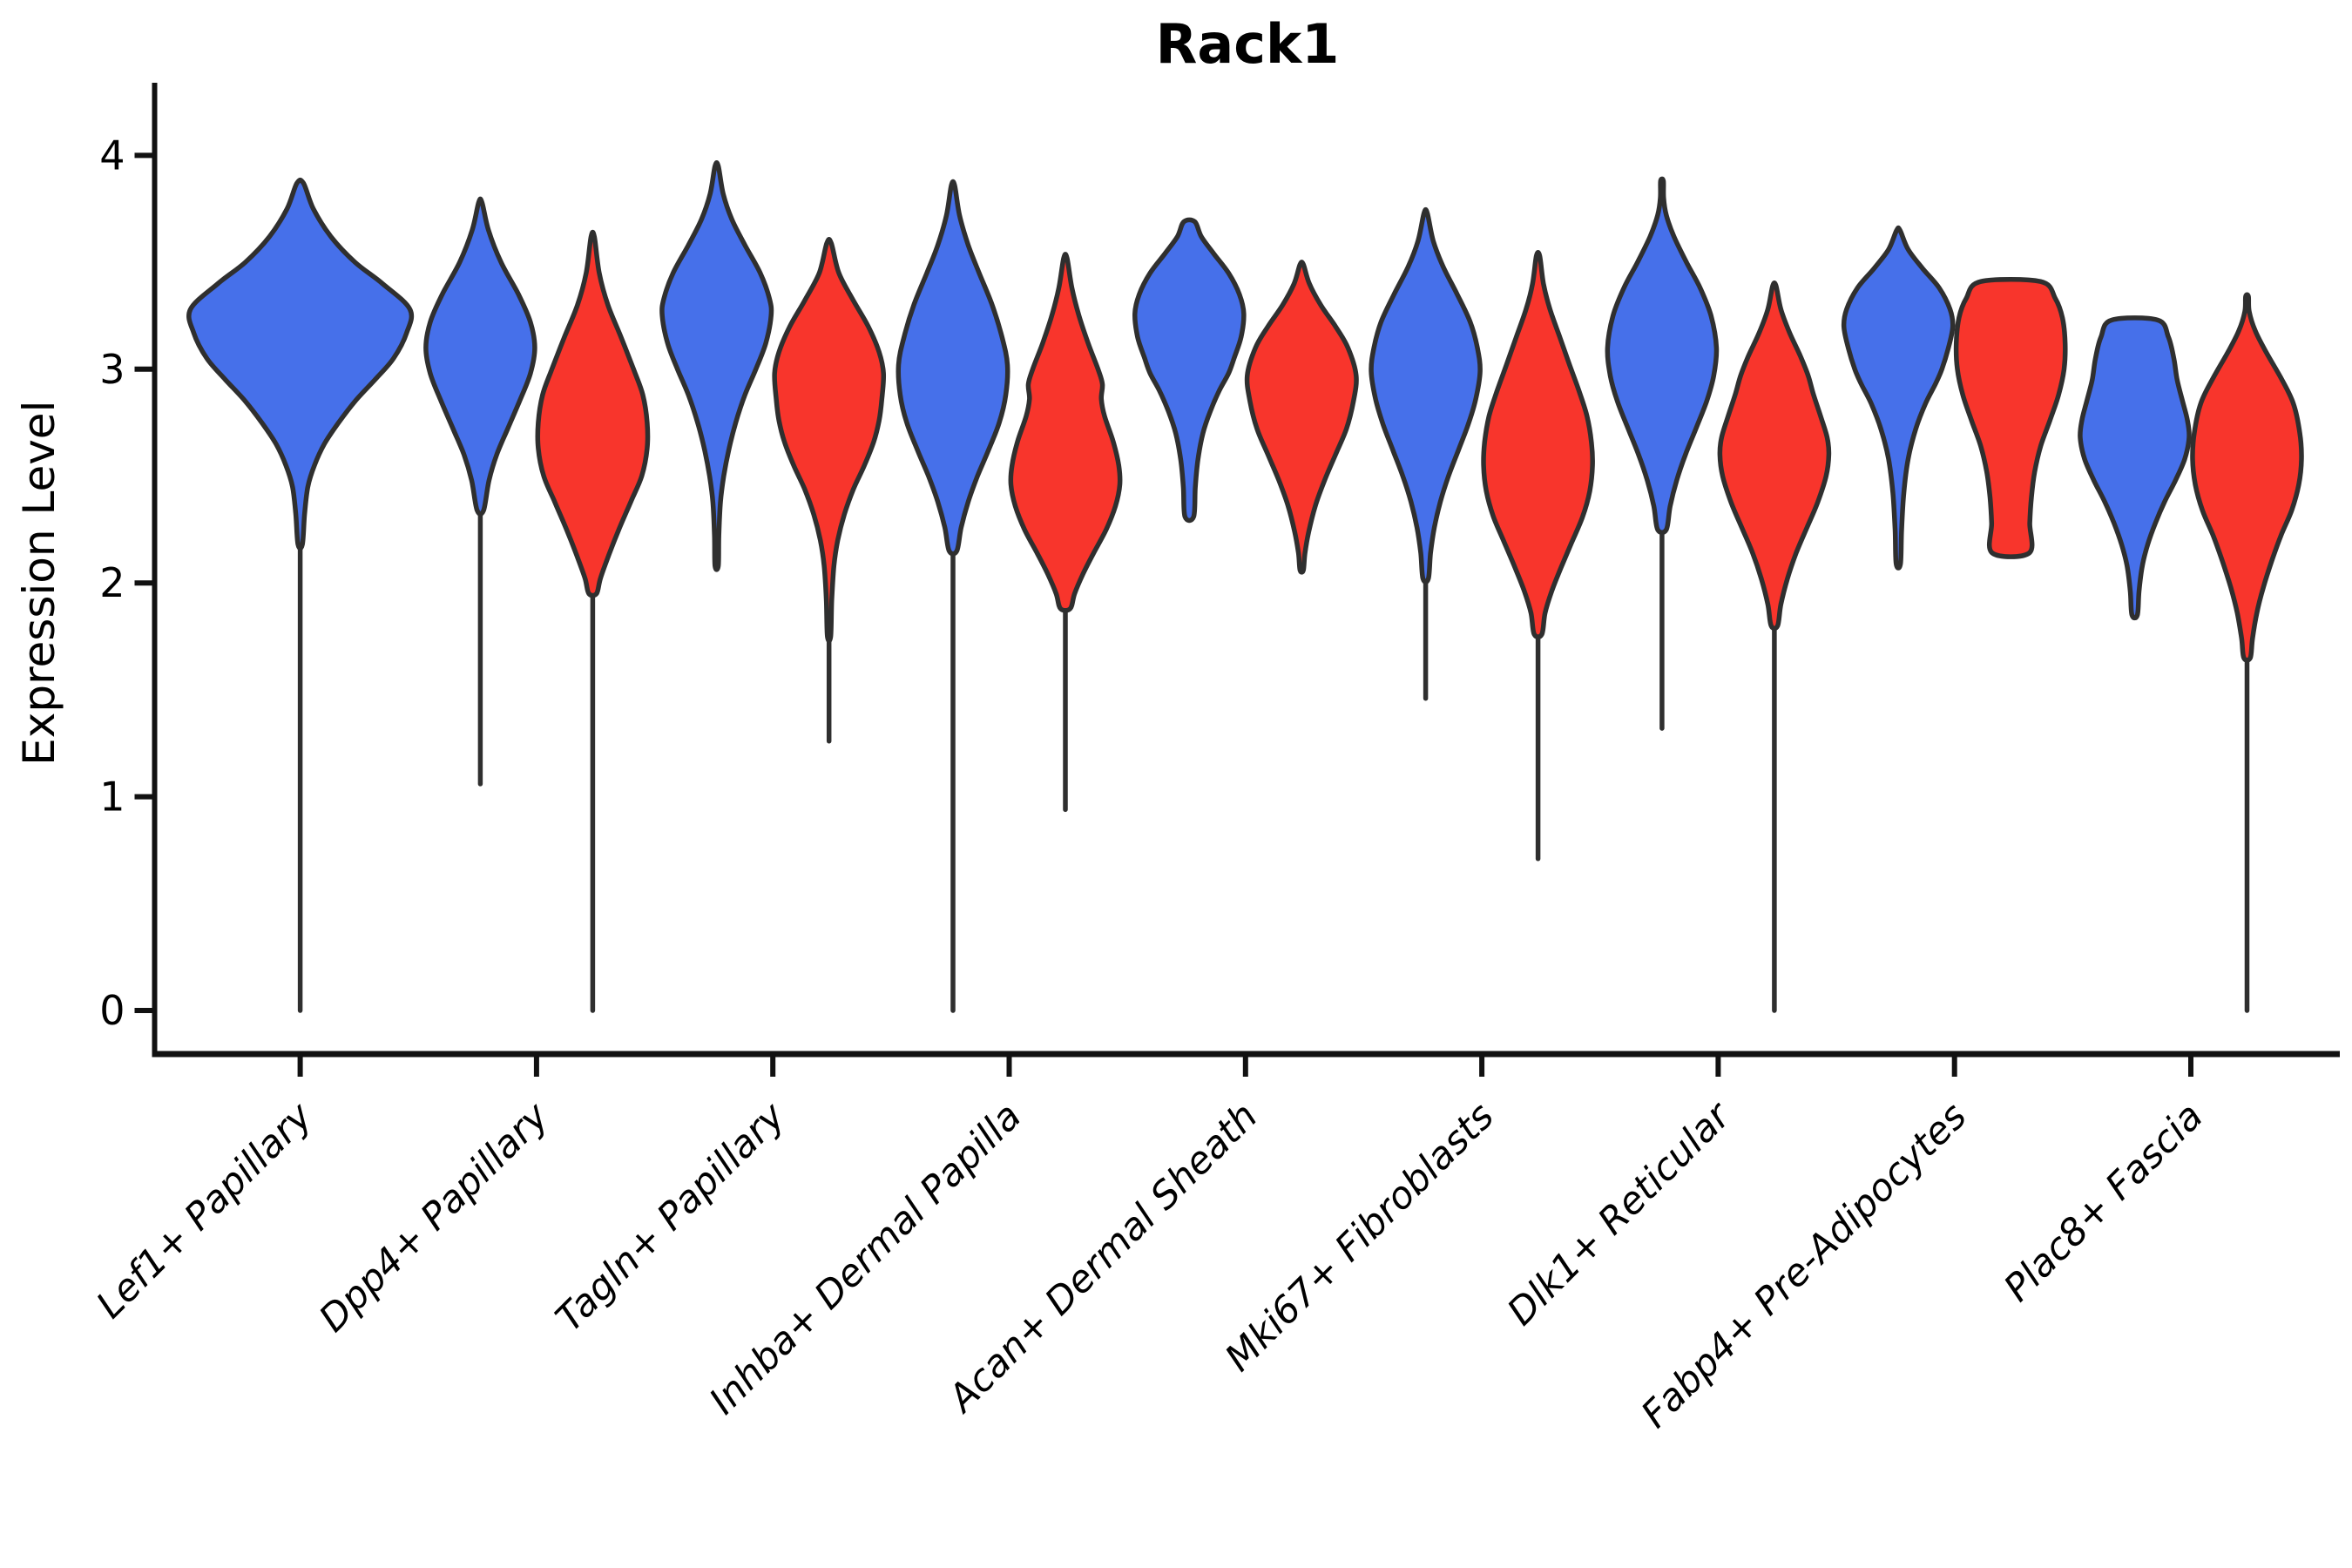 Image resolution: width=2352 pixels, height=1568 pixels. Describe the element at coordinates (830, 440) in the screenshot. I see `violin-2-split2` at that location.